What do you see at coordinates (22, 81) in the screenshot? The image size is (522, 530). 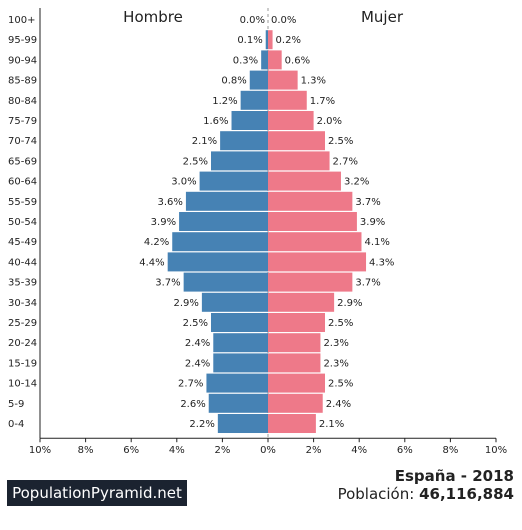 I see `age-label: 85-89` at bounding box center [22, 81].